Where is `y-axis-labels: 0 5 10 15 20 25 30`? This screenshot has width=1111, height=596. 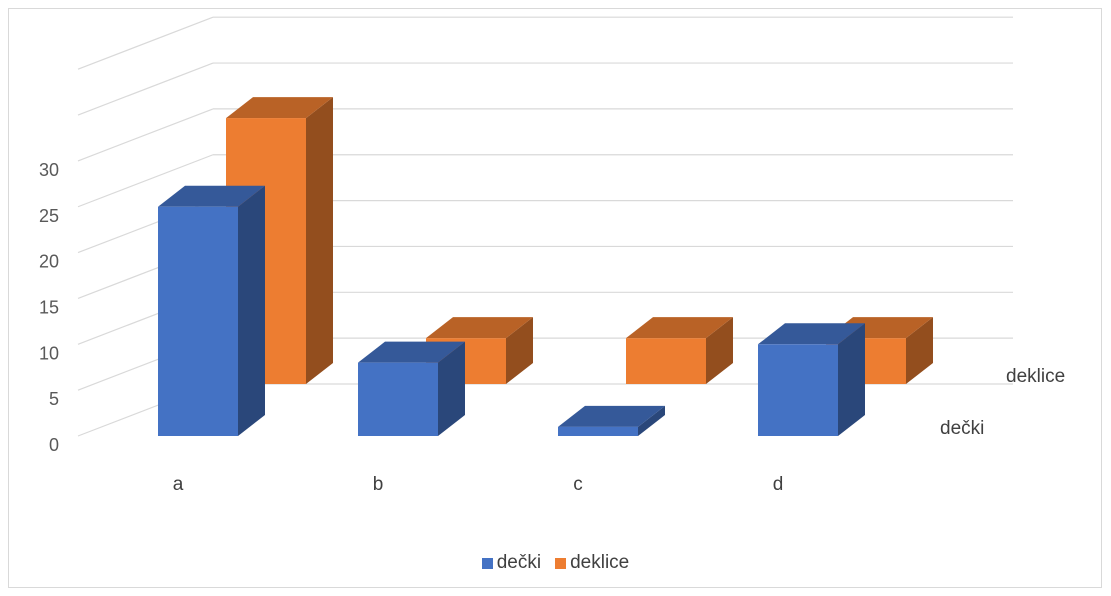
y-axis-labels: 0 5 10 15 20 25 30 is located at coordinates (49, 307).